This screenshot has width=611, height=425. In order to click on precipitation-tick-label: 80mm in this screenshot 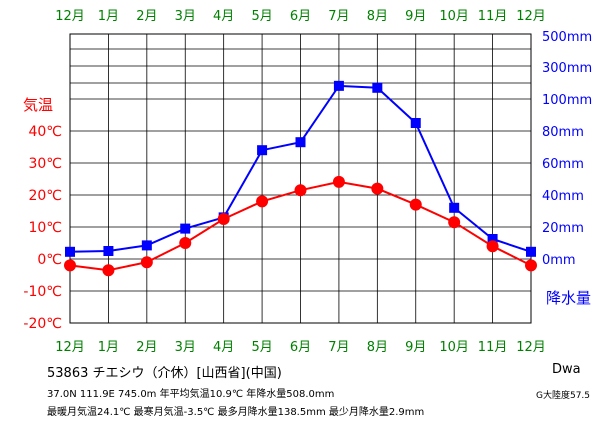, I will do `click(563, 132)`.